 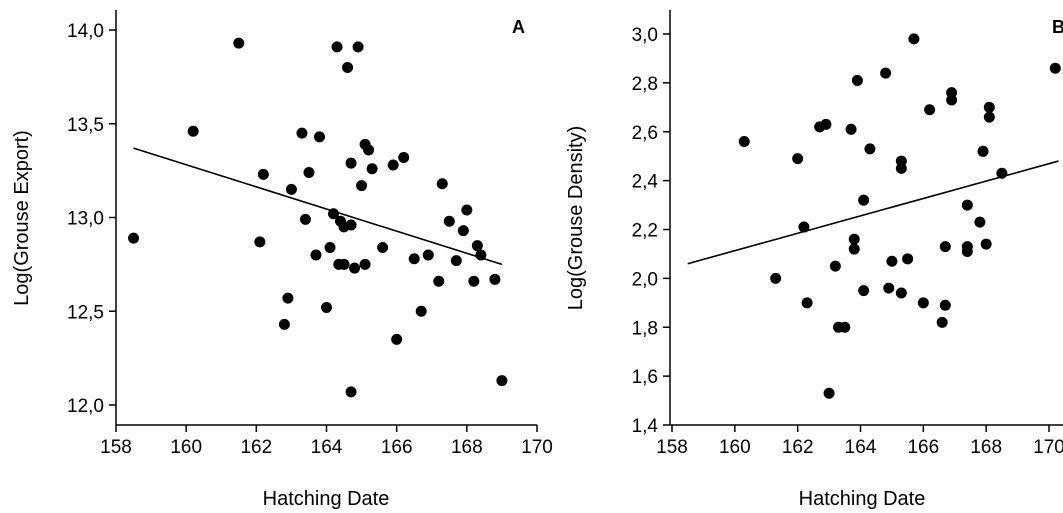 I want to click on y-tick-label: 2,6, so click(x=645, y=133).